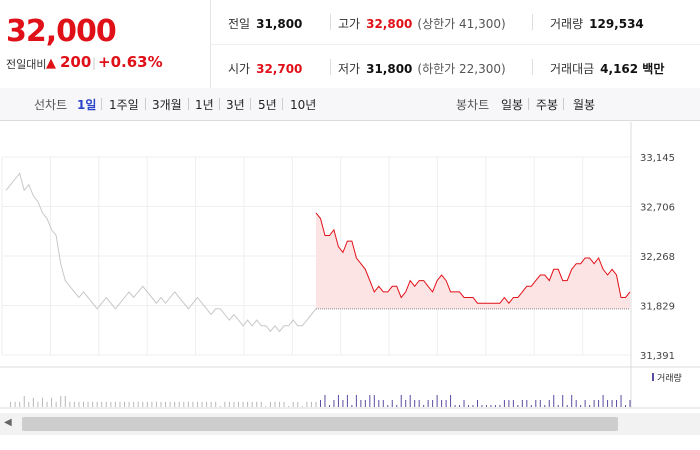 Image resolution: width=700 pixels, height=450 pixels. Describe the element at coordinates (616, 24) in the screenshot. I see `stat-value: 129,534` at that location.